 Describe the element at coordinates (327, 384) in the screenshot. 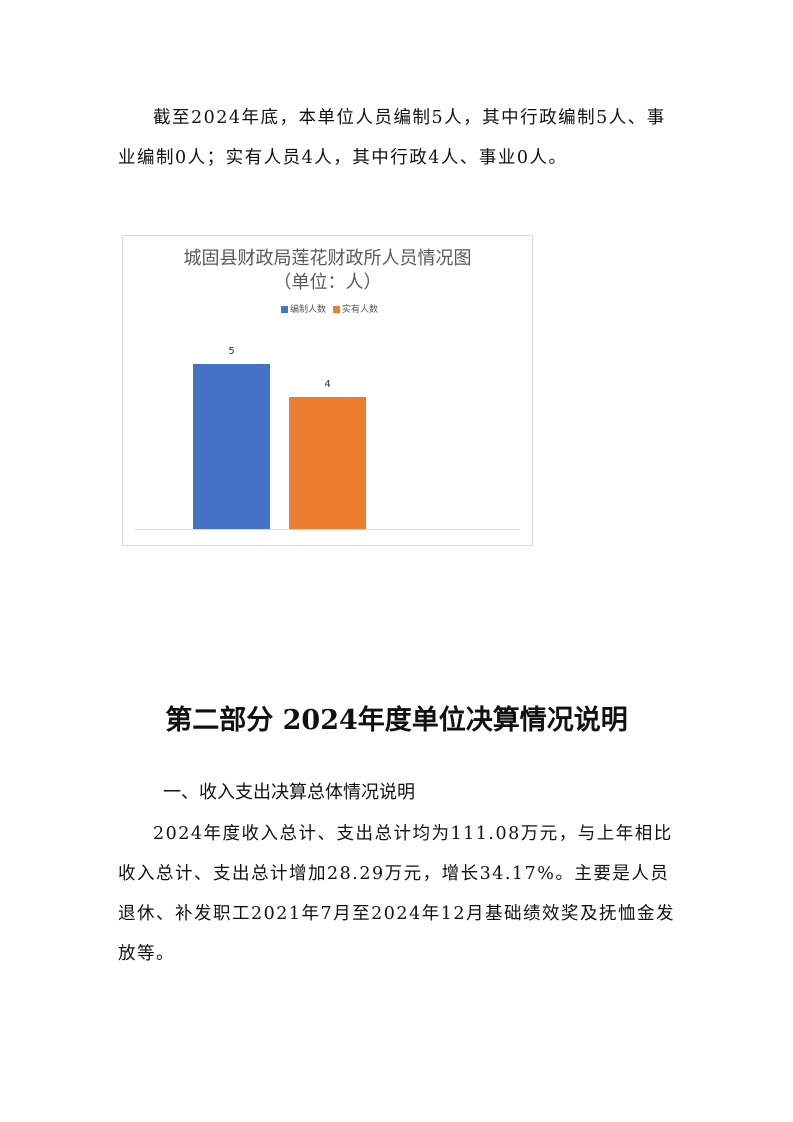

I see `data-label: 4` at that location.